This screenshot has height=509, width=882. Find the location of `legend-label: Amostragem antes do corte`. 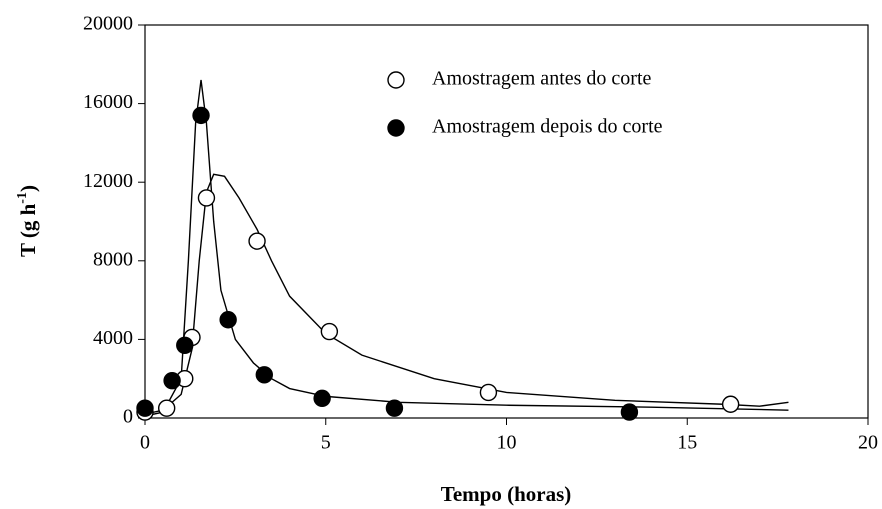

legend-label: Amostragem antes do corte is located at coordinates (541, 79).